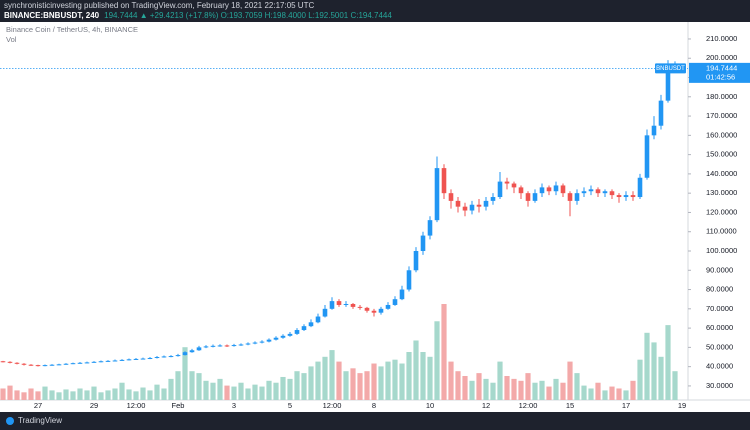 Image resolution: width=750 pixels, height=430 pixels. Describe the element at coordinates (719, 289) in the screenshot. I see `y-tick-label: 80.0000` at that location.